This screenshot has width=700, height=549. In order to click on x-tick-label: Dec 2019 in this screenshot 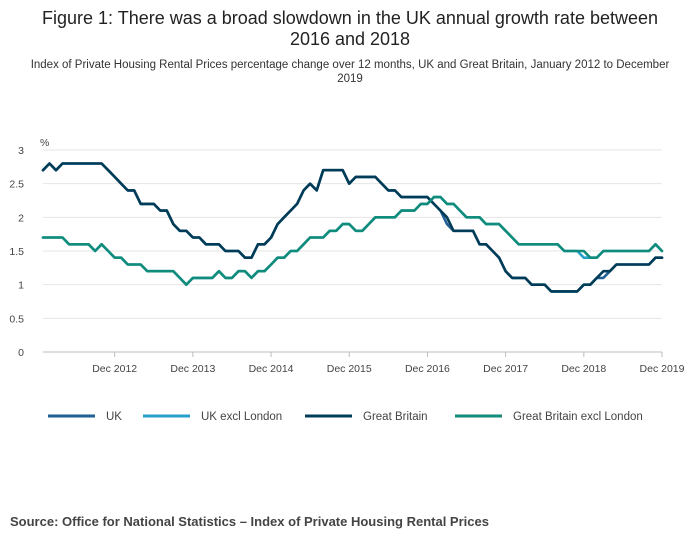, I will do `click(662, 369)`.